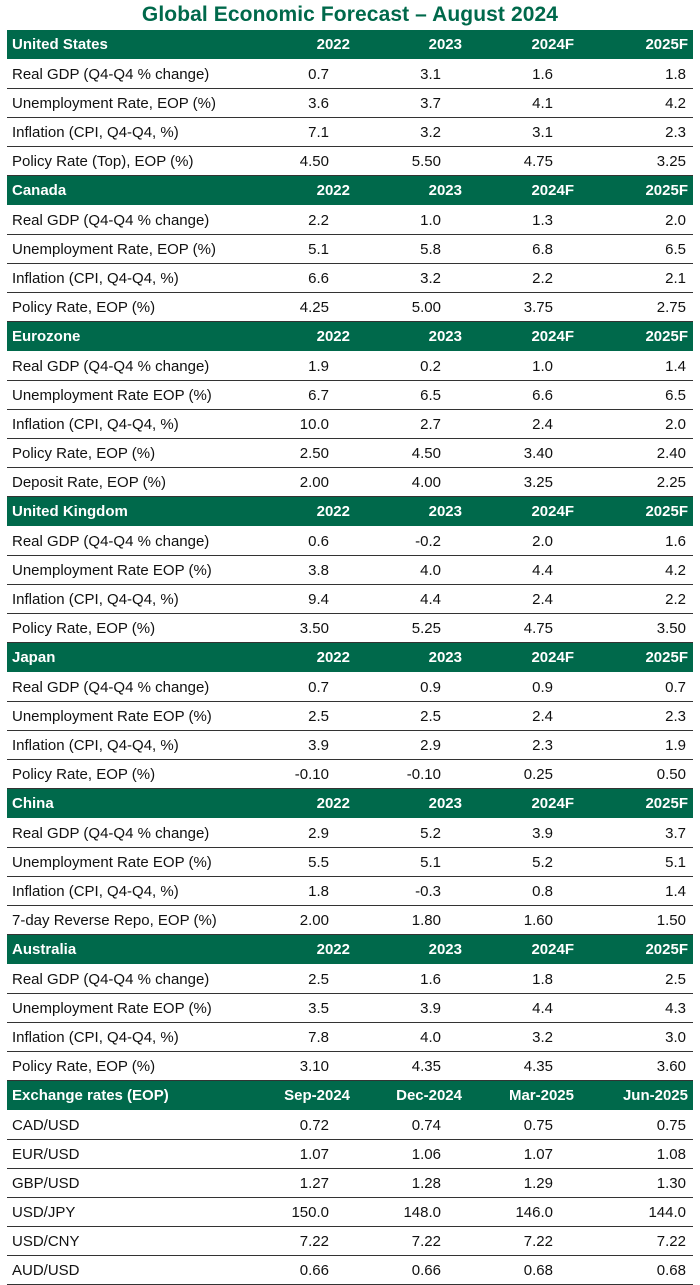 The height and width of the screenshot is (1285, 700). I want to click on table-cell: 7.8, so click(303, 1037).